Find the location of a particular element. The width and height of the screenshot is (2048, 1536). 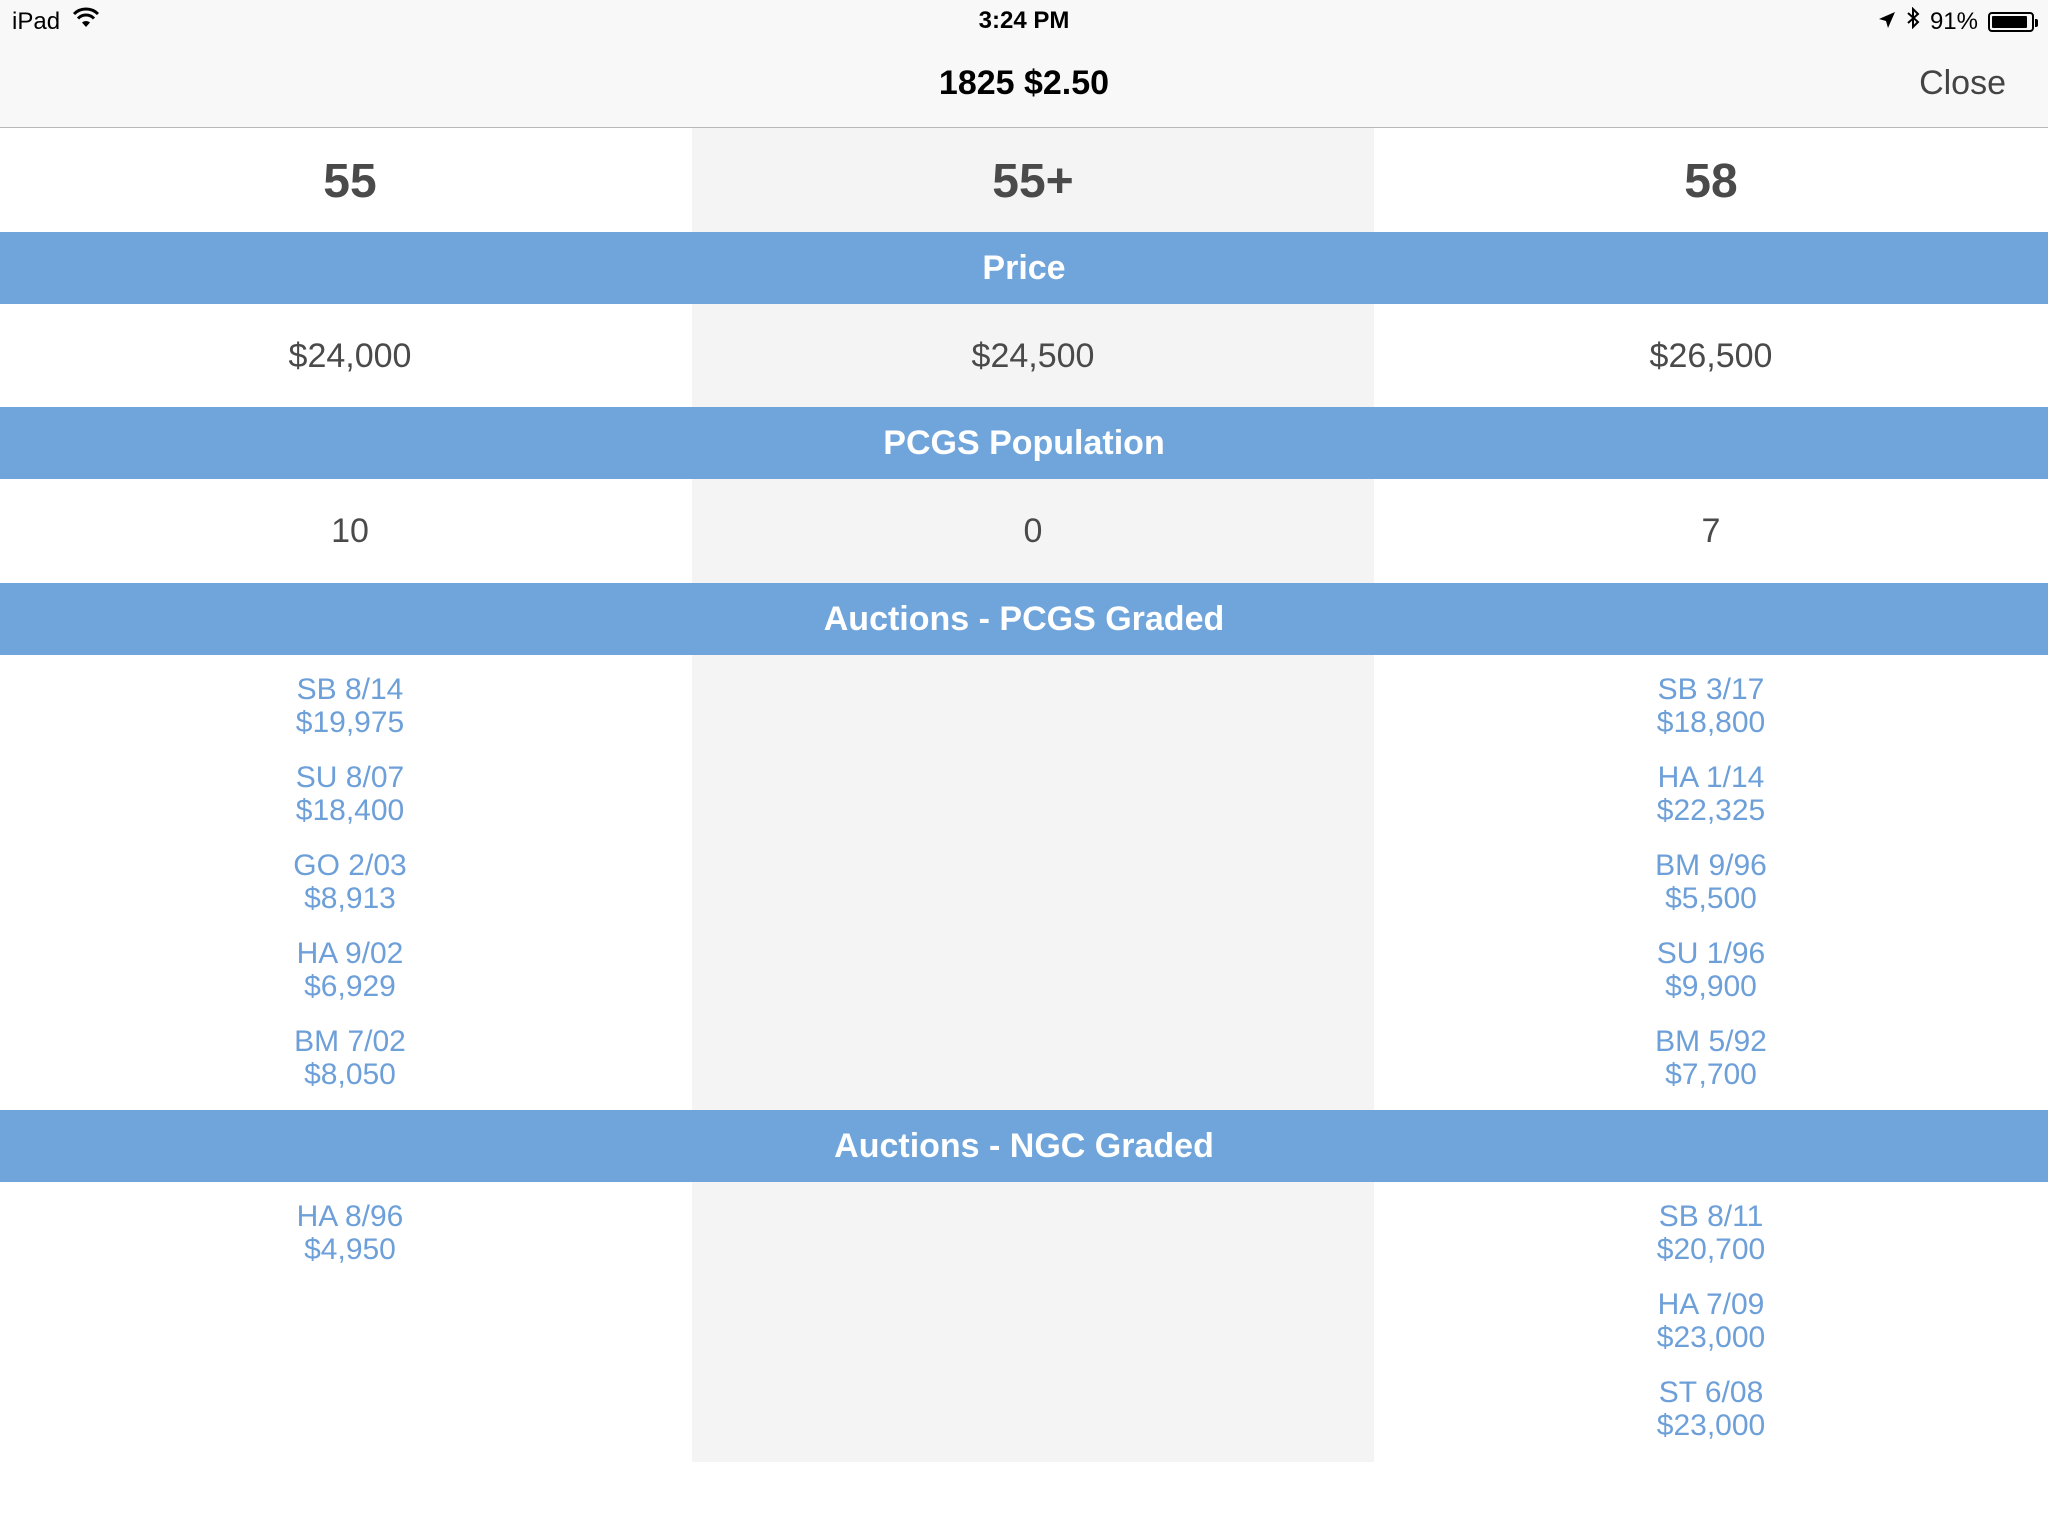

grade-header-1: 55 is located at coordinates (350, 181).